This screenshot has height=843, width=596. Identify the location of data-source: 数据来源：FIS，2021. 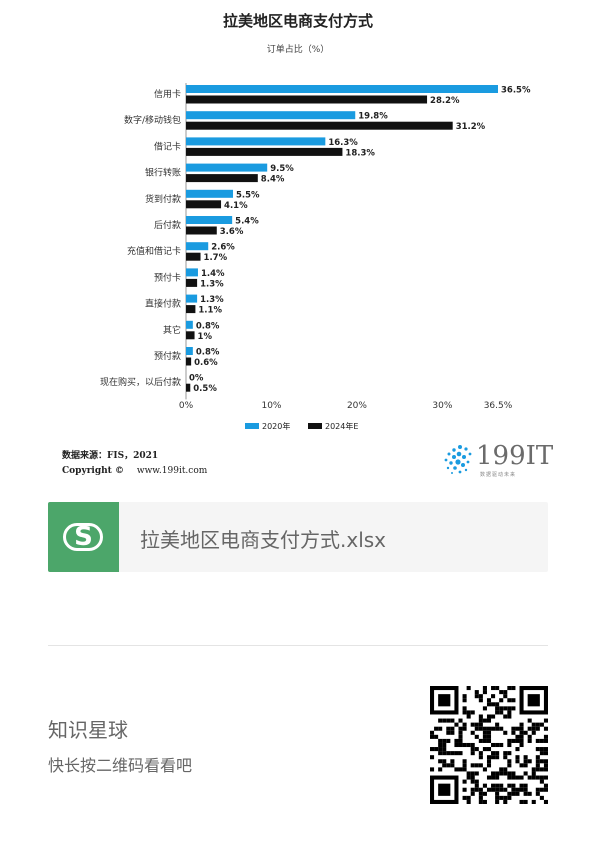
(110, 456).